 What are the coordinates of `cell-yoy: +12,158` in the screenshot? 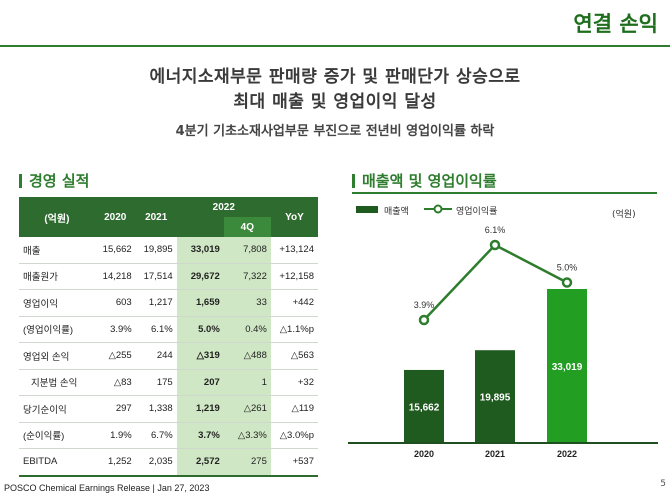 It's located at (294, 276).